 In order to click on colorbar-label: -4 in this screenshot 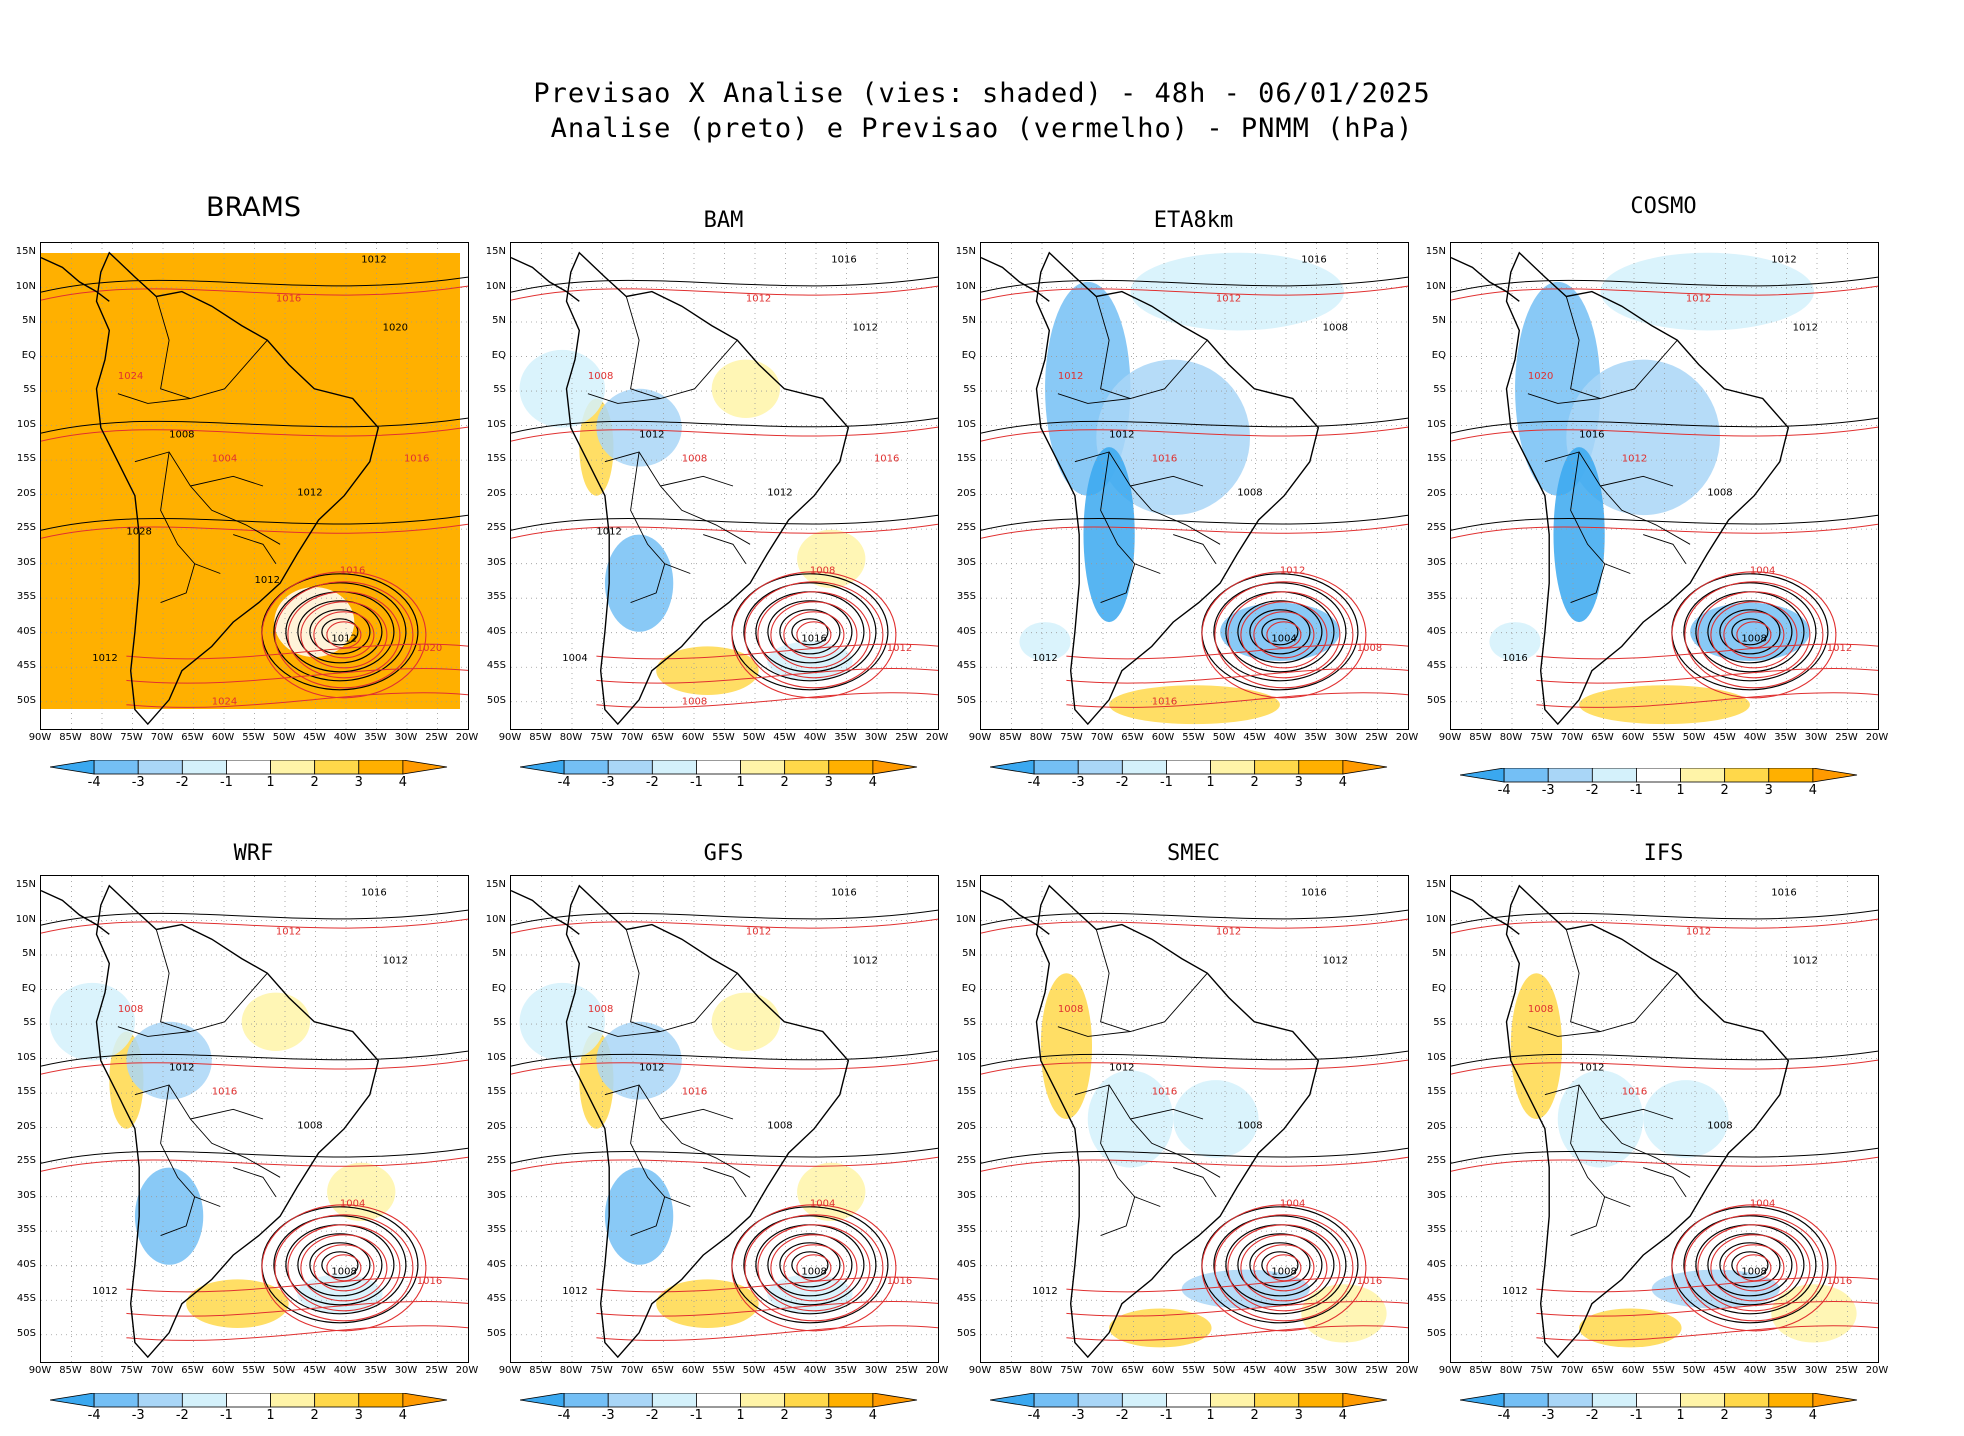, I will do `click(1034, 782)`.